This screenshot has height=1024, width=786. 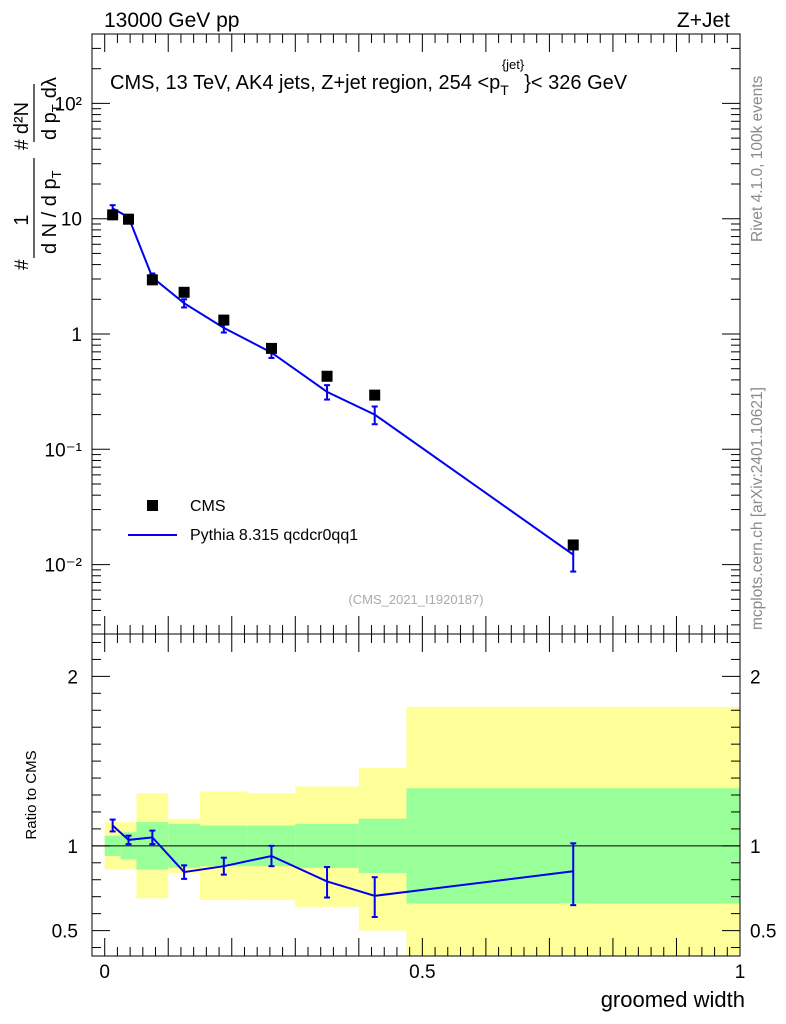 I want to click on xtick-label: 0.5, so click(x=422, y=972).